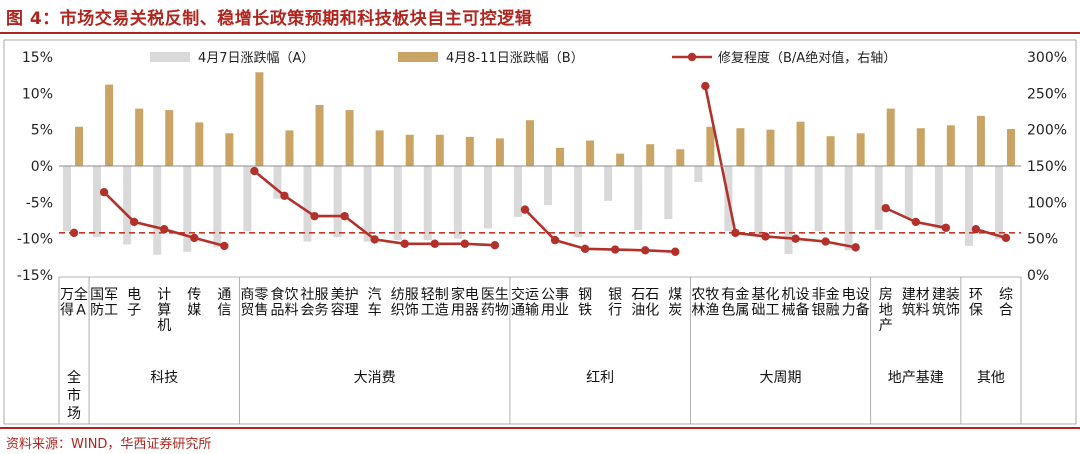  Describe the element at coordinates (728, 310) in the screenshot. I see `category-label-22-1: 色` at that location.